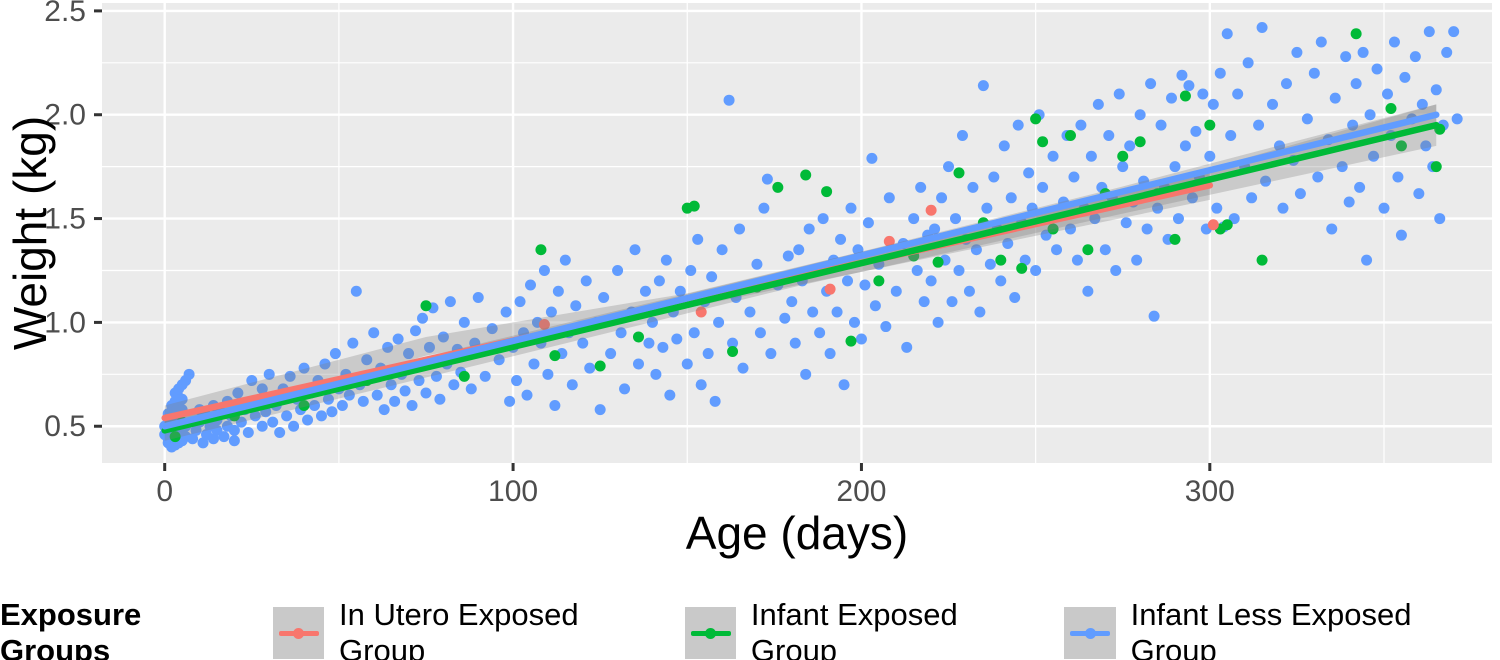  I want to click on svg-text: 300, so click(1210, 491).